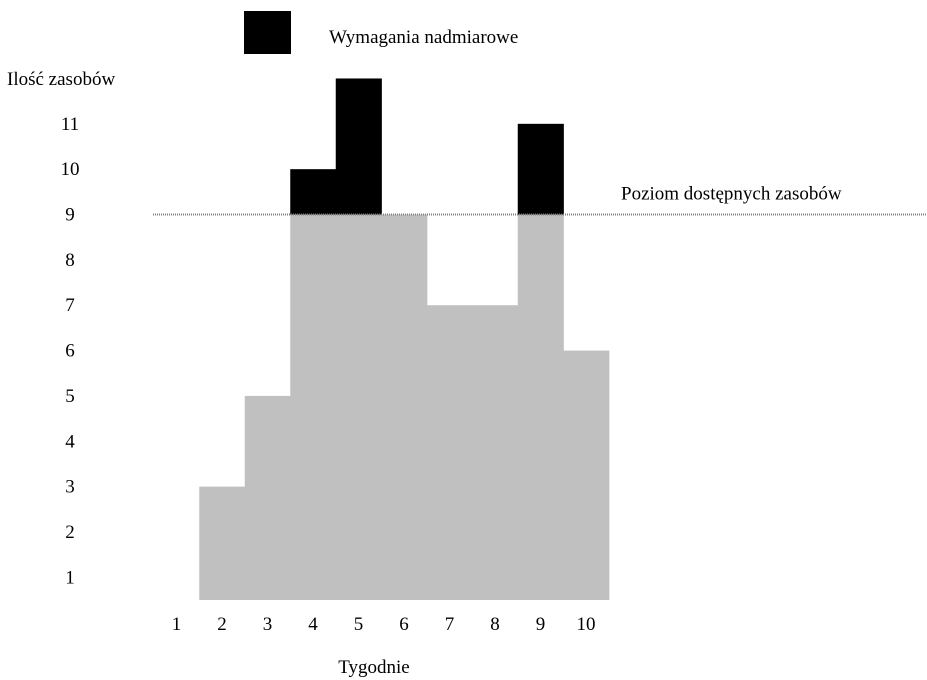  I want to click on y-tick-label: 9, so click(70, 215).